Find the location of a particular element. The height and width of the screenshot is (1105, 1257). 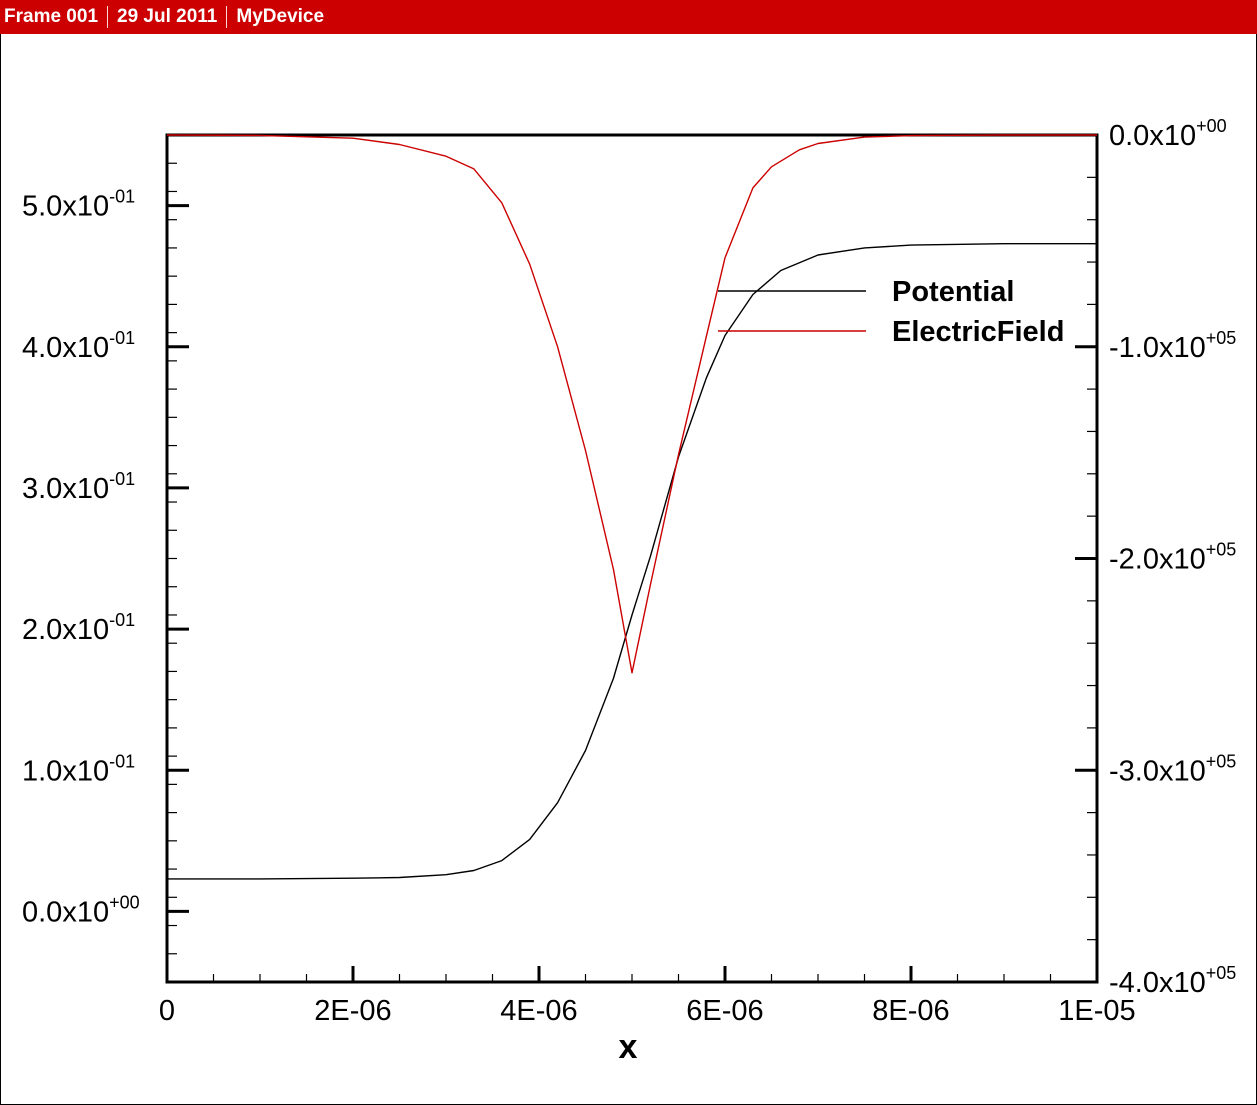

legend-group: Potential ElectricField is located at coordinates (891, 312).